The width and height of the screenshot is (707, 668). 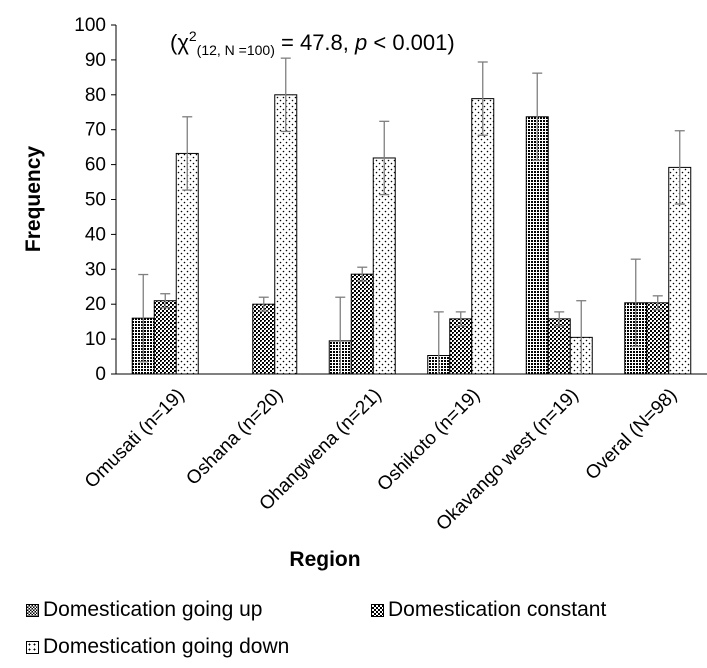 What do you see at coordinates (33, 199) in the screenshot?
I see `y-axis-title: Frequency` at bounding box center [33, 199].